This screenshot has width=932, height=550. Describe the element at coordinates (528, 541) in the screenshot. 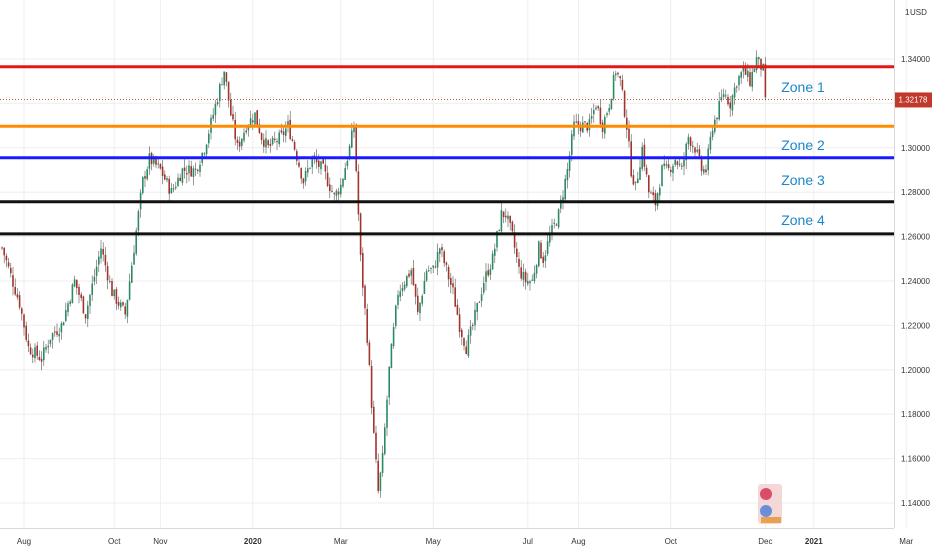

I see `x-tick-label: Jul` at that location.